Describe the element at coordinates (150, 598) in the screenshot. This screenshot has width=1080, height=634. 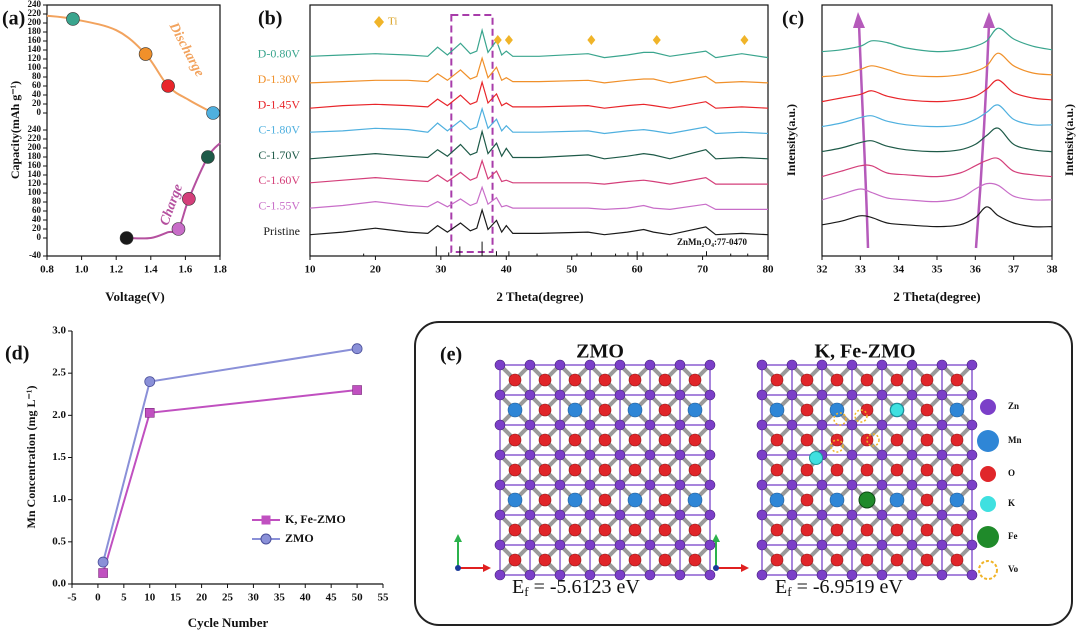
I see `x-tick-label: 10` at that location.